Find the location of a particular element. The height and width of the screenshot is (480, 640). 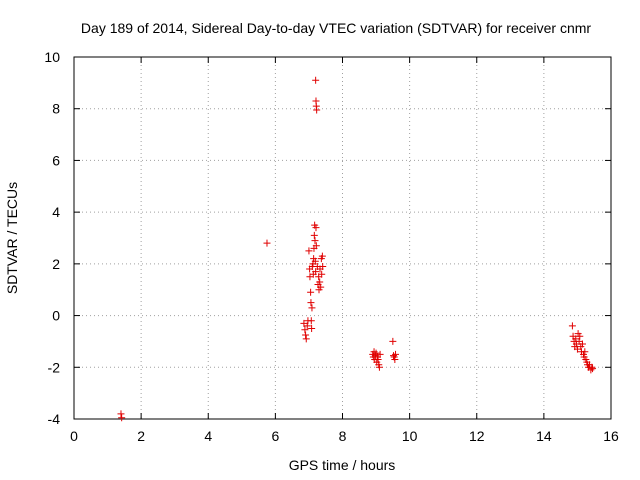

x-tick-label: 6 is located at coordinates (275, 436).